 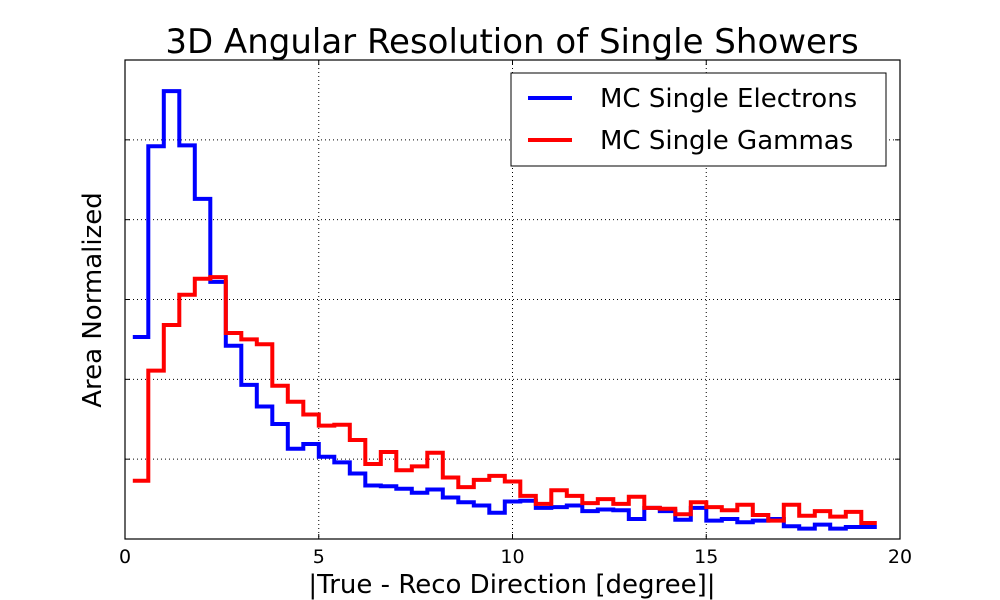 I want to click on x-axis-label: |True - Reco Direction [degree]|, so click(x=511, y=585).